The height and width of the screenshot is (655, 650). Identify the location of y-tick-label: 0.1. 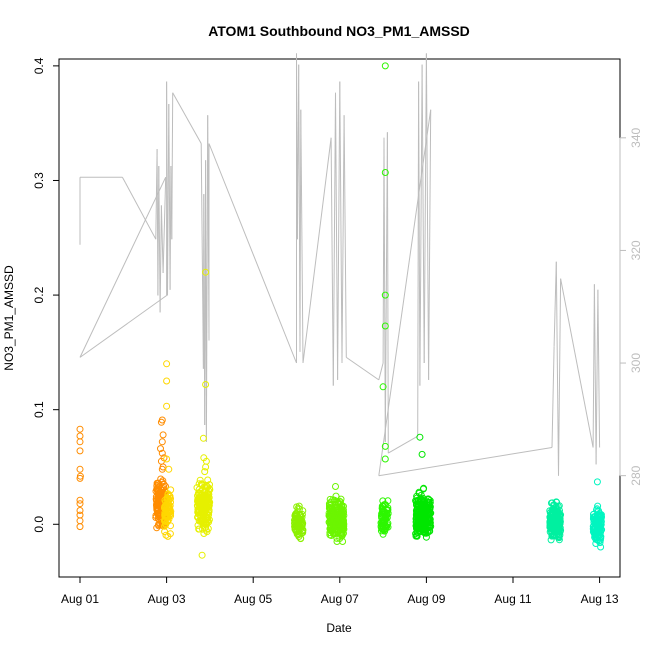
(39, 409).